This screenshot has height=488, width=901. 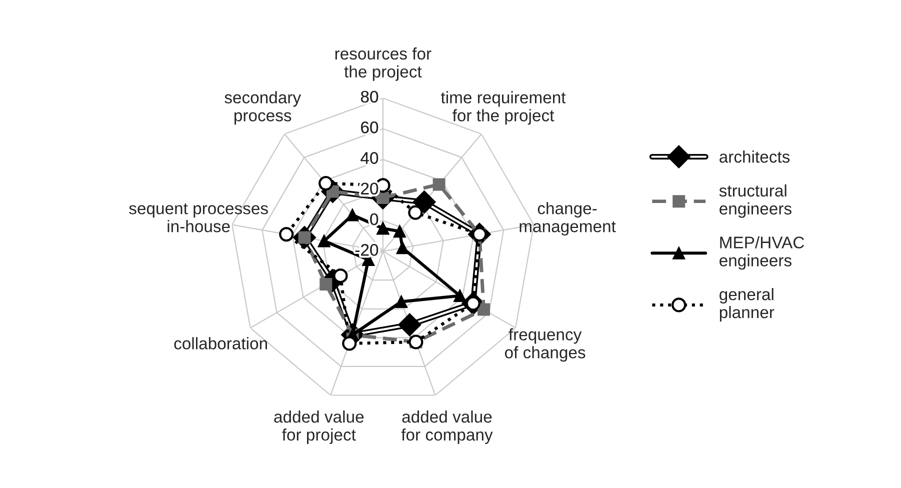 What do you see at coordinates (319, 427) in the screenshot?
I see `spoke-label: added value for project` at bounding box center [319, 427].